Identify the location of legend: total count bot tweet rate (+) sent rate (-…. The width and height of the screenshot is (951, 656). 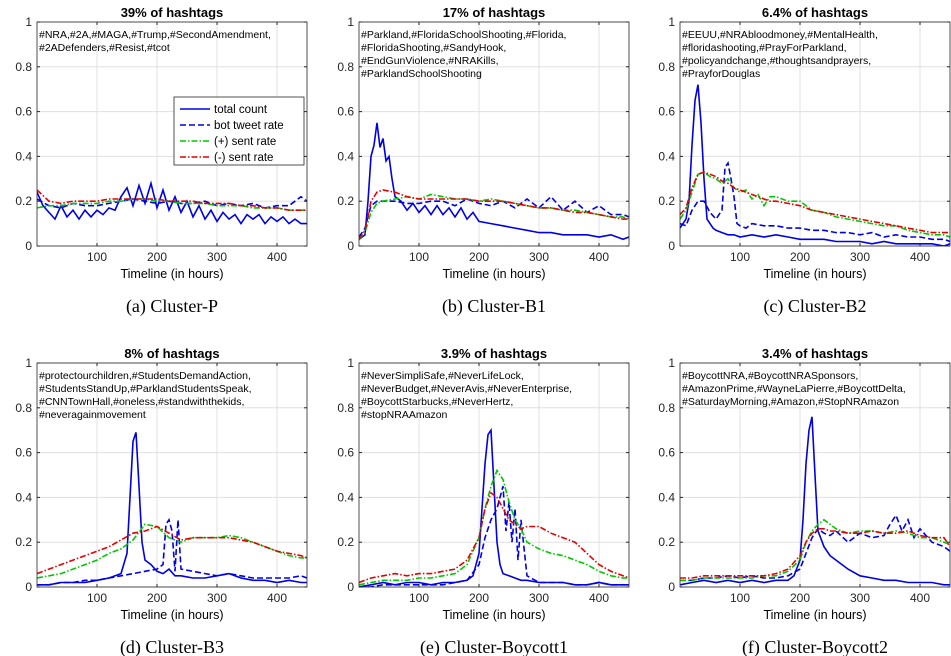
(239, 131).